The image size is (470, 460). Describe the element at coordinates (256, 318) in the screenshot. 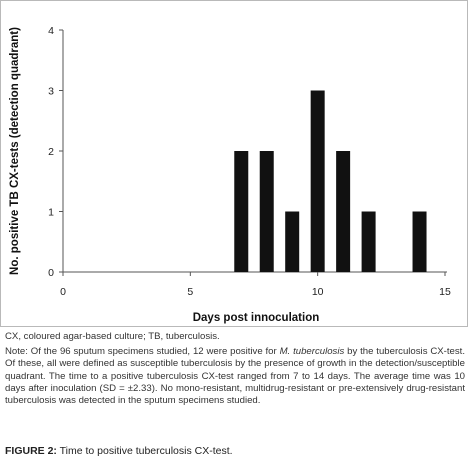

I see `x-axis-title: Days post innoculation` at that location.